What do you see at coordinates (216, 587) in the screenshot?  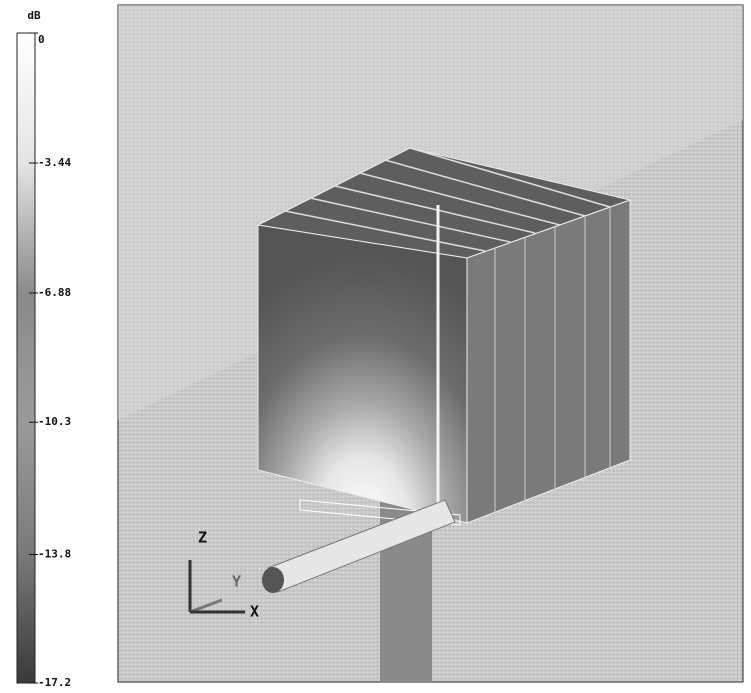 I see `axis-triad` at bounding box center [216, 587].